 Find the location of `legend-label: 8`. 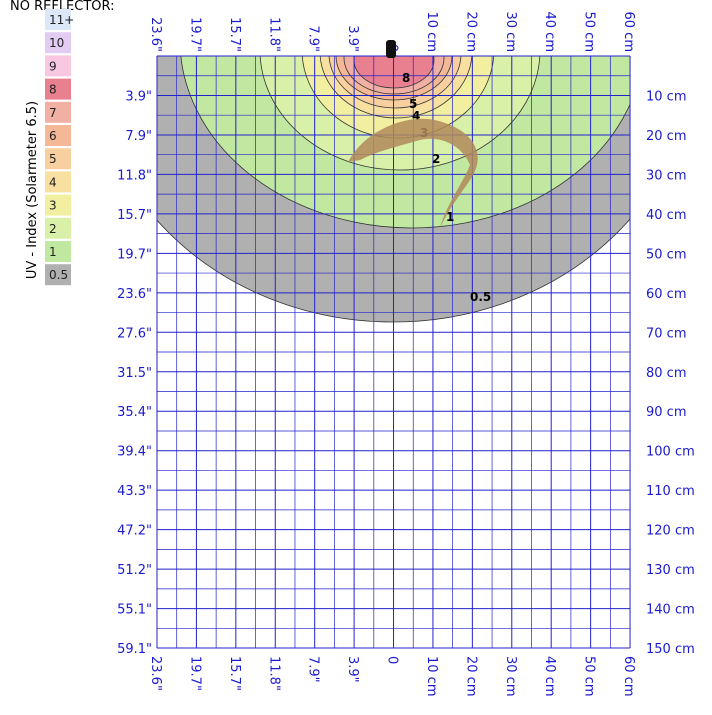

legend-label: 8 is located at coordinates (53, 90).